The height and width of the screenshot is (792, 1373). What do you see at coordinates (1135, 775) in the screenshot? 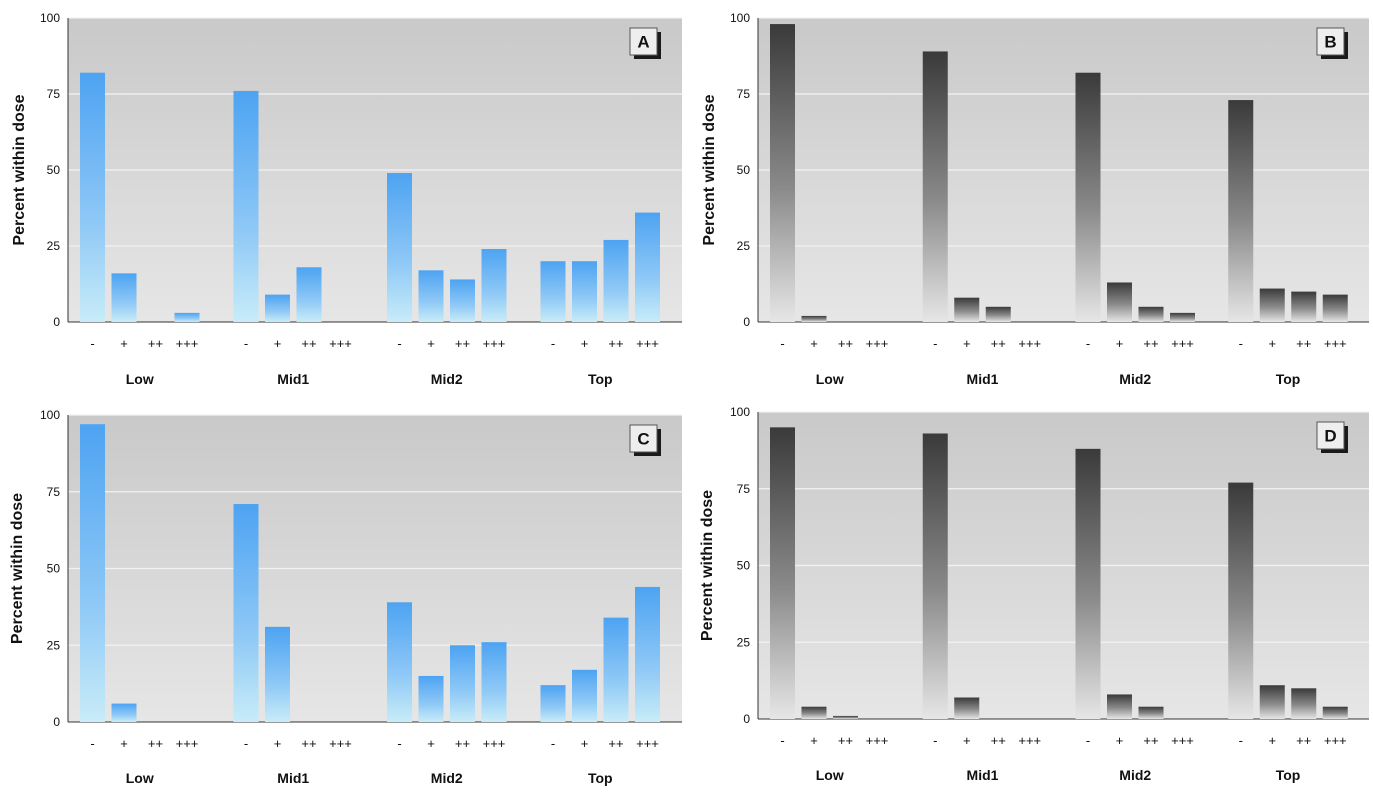
I see `x-group-label: Mid2` at bounding box center [1135, 775].